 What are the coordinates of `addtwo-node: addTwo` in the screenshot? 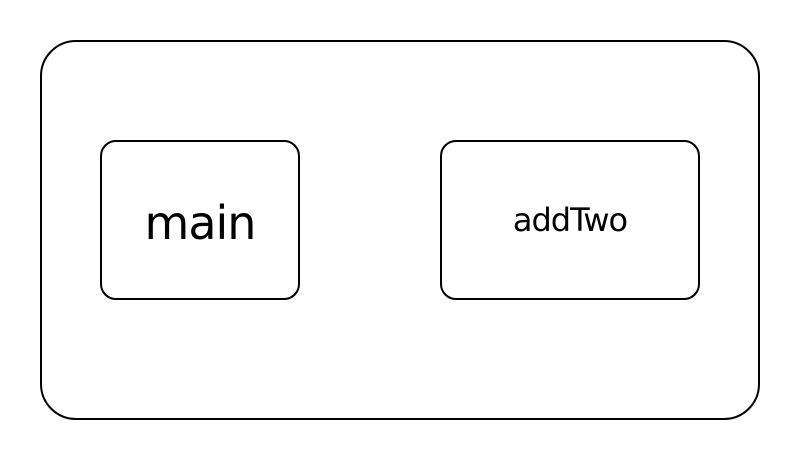 It's located at (570, 220).